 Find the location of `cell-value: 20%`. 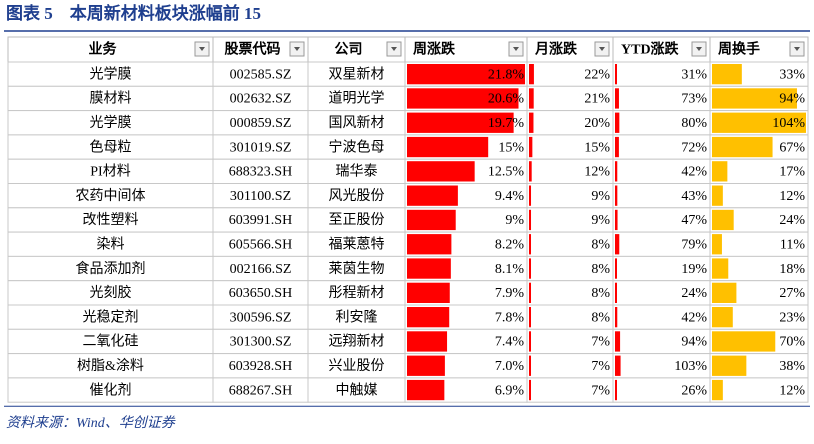

cell-value: 20% is located at coordinates (597, 123).